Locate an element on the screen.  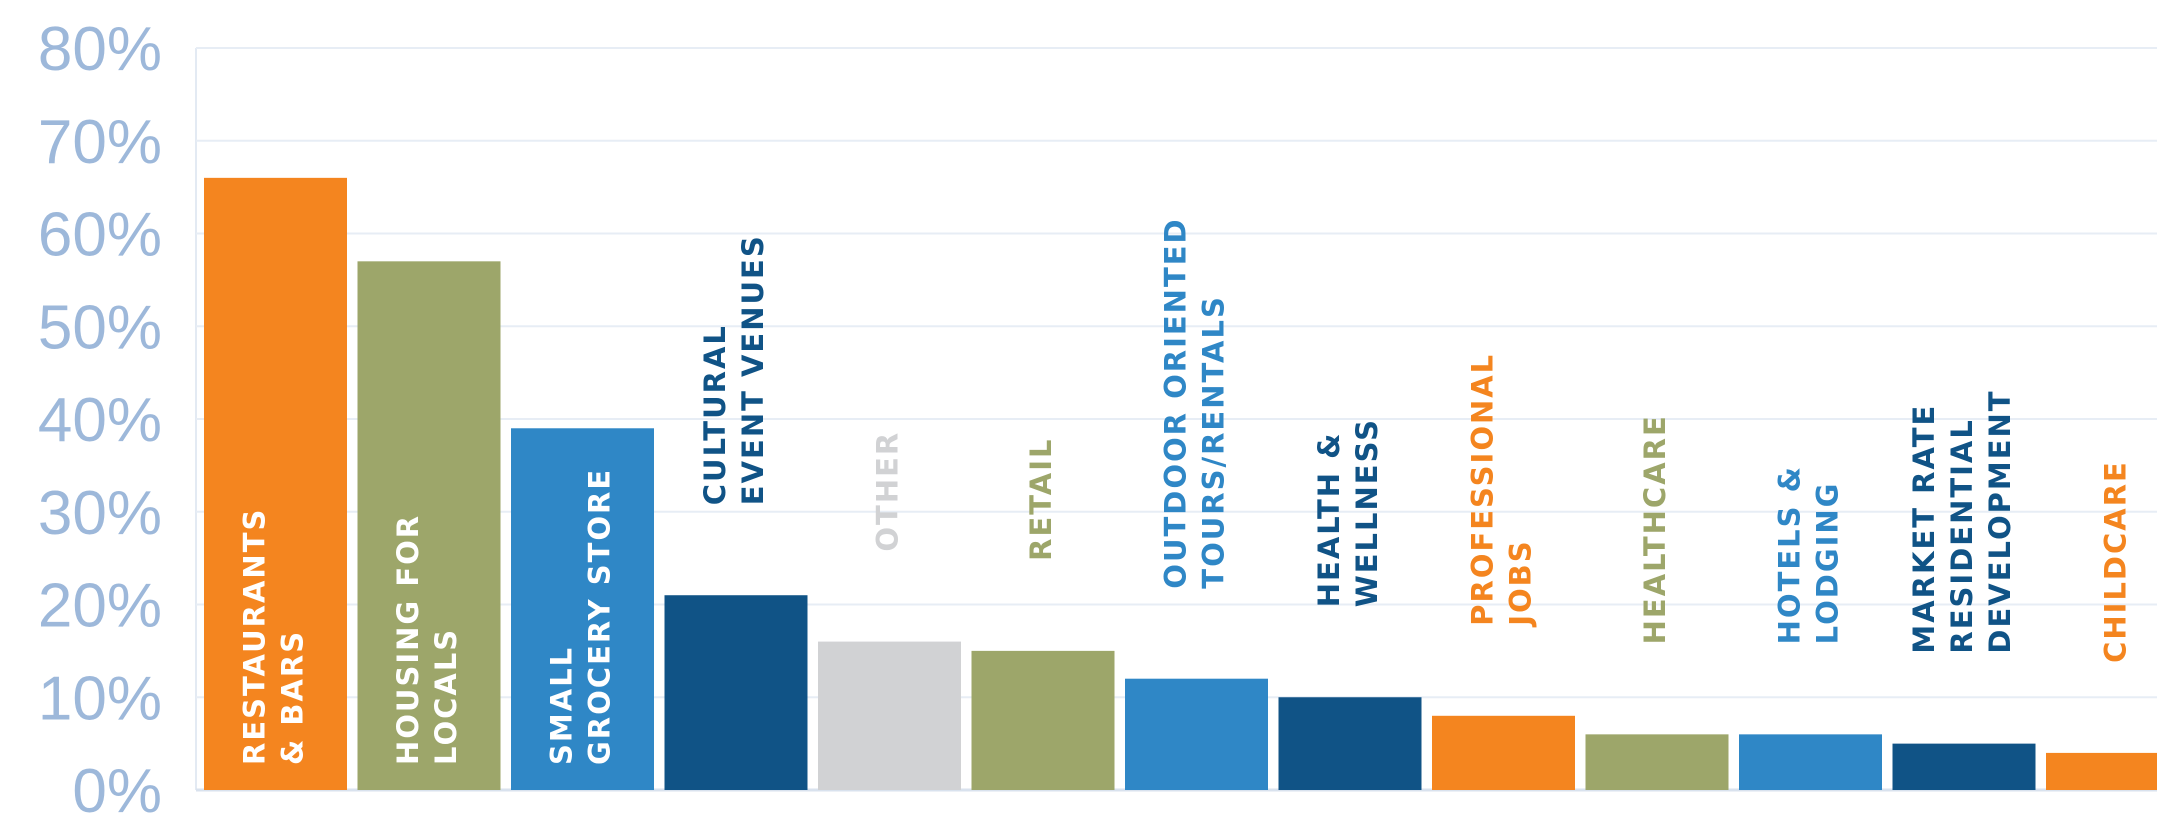
category-label-line: DEVELOPMENT is located at coordinates (2000, 521).